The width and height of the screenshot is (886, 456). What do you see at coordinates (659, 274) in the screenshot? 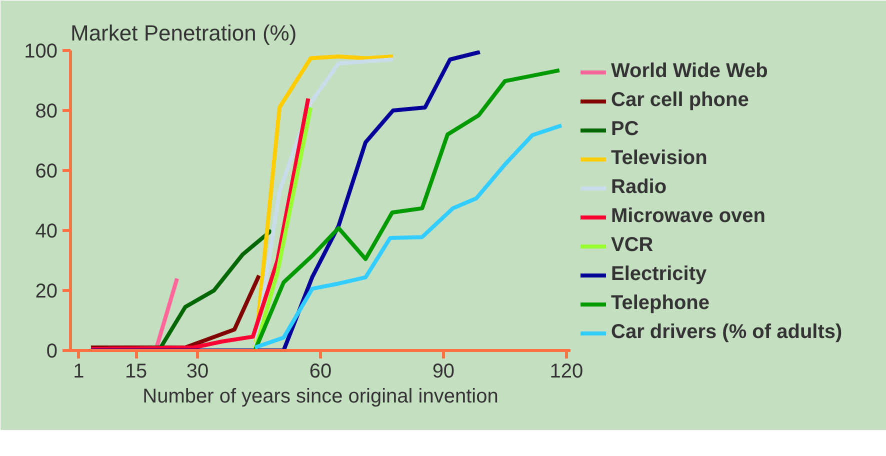
I see `legend-label: Electricity` at bounding box center [659, 274].